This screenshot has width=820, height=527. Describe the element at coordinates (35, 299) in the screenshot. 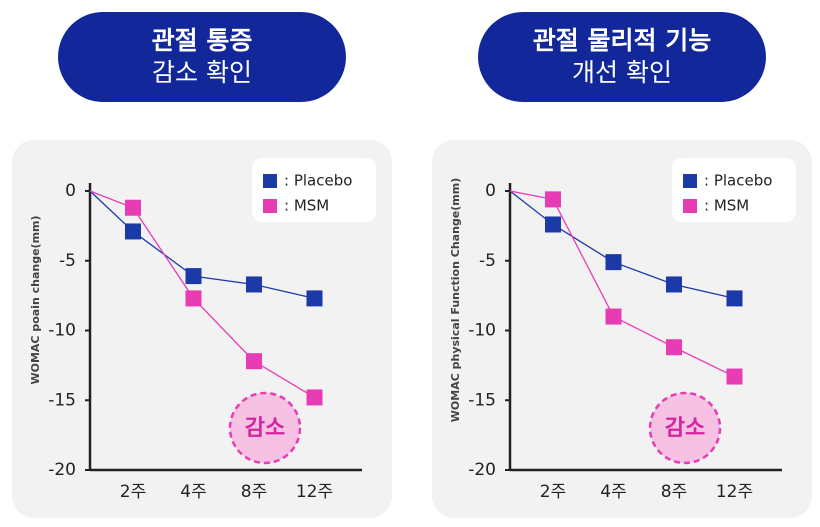

I see `y-axis-label: WOMAC poain change(mm)` at that location.